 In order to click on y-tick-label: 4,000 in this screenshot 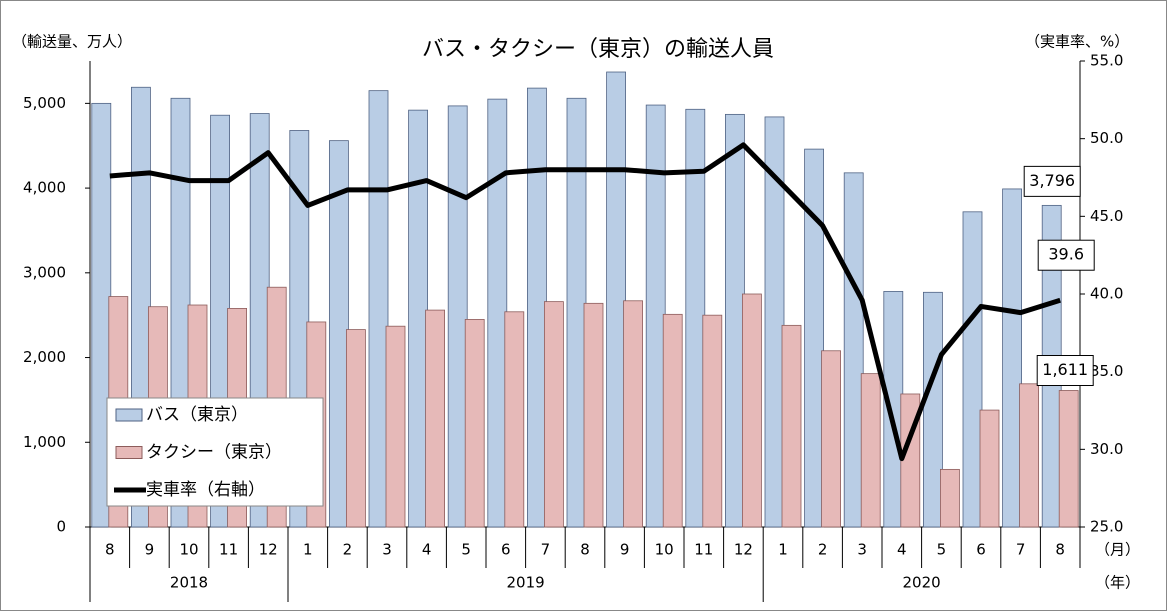, I will do `click(44, 188)`.